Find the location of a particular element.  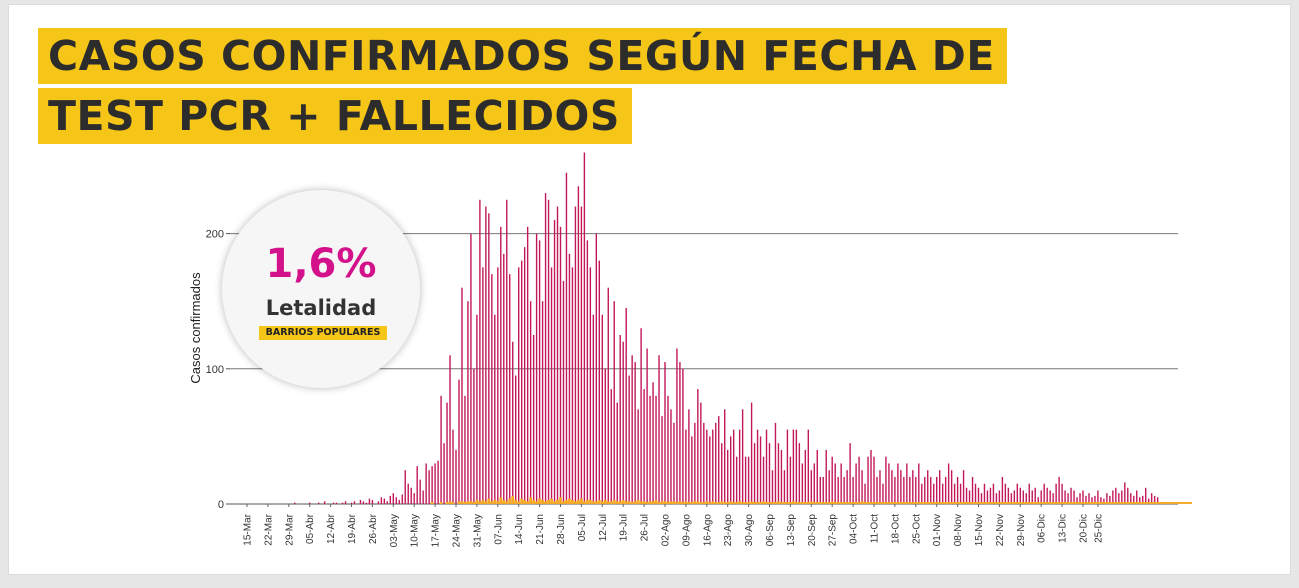

x-tick-label: 11-Oct is located at coordinates (875, 528).